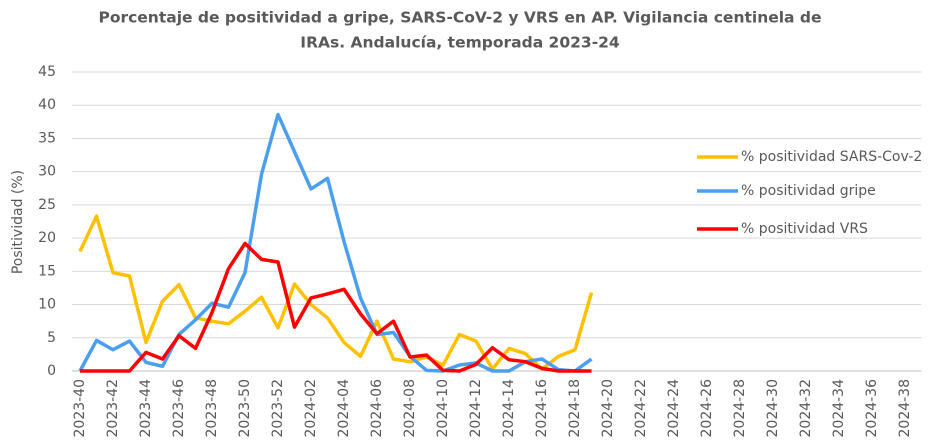 The height and width of the screenshot is (448, 934). What do you see at coordinates (179, 408) in the screenshot?
I see `x-tick-label: 2023-46` at bounding box center [179, 408].